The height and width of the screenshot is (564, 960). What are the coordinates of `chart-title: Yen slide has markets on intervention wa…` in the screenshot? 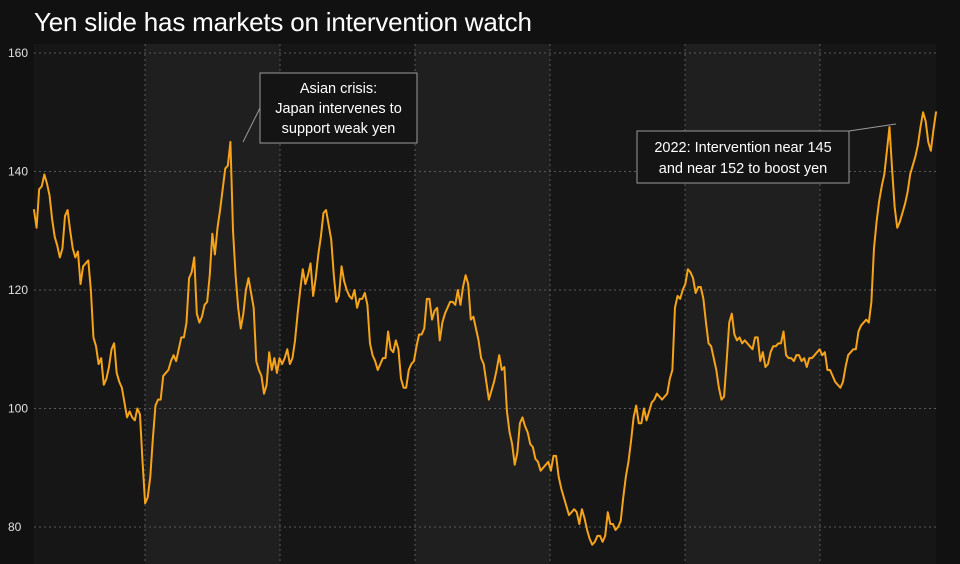 It's located at (283, 22).